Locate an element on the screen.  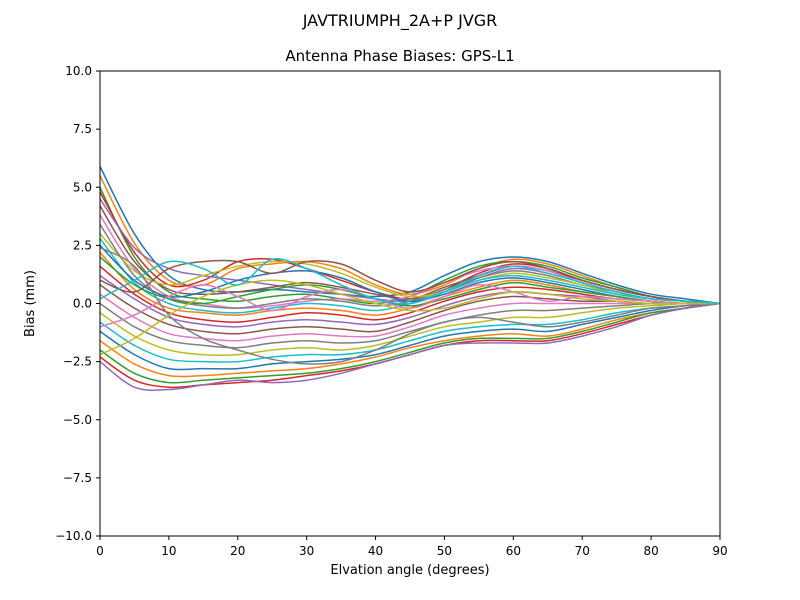
y-tick-label: −2.5 is located at coordinates (77, 362).